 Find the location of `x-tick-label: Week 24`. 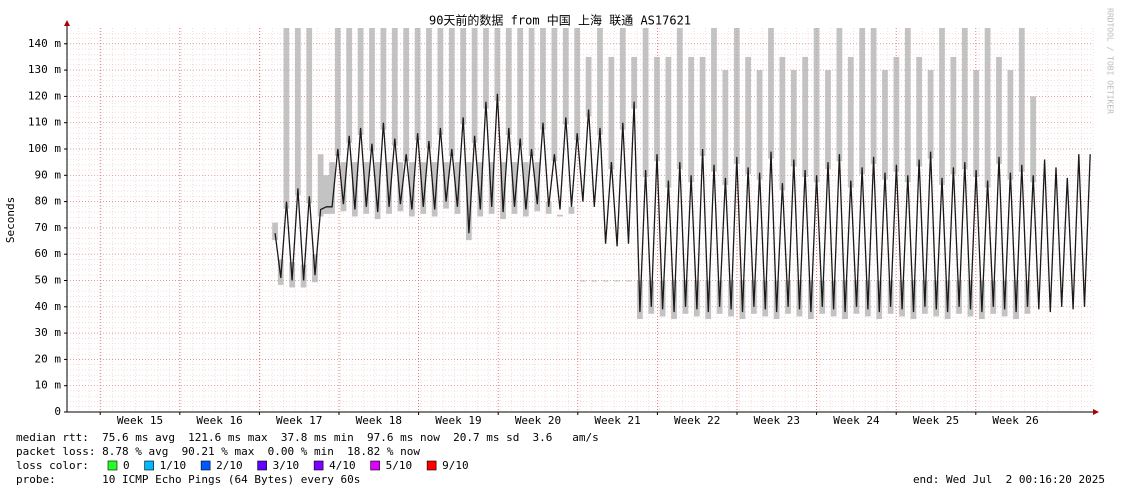

x-tick-label: Week 24 is located at coordinates (856, 420).